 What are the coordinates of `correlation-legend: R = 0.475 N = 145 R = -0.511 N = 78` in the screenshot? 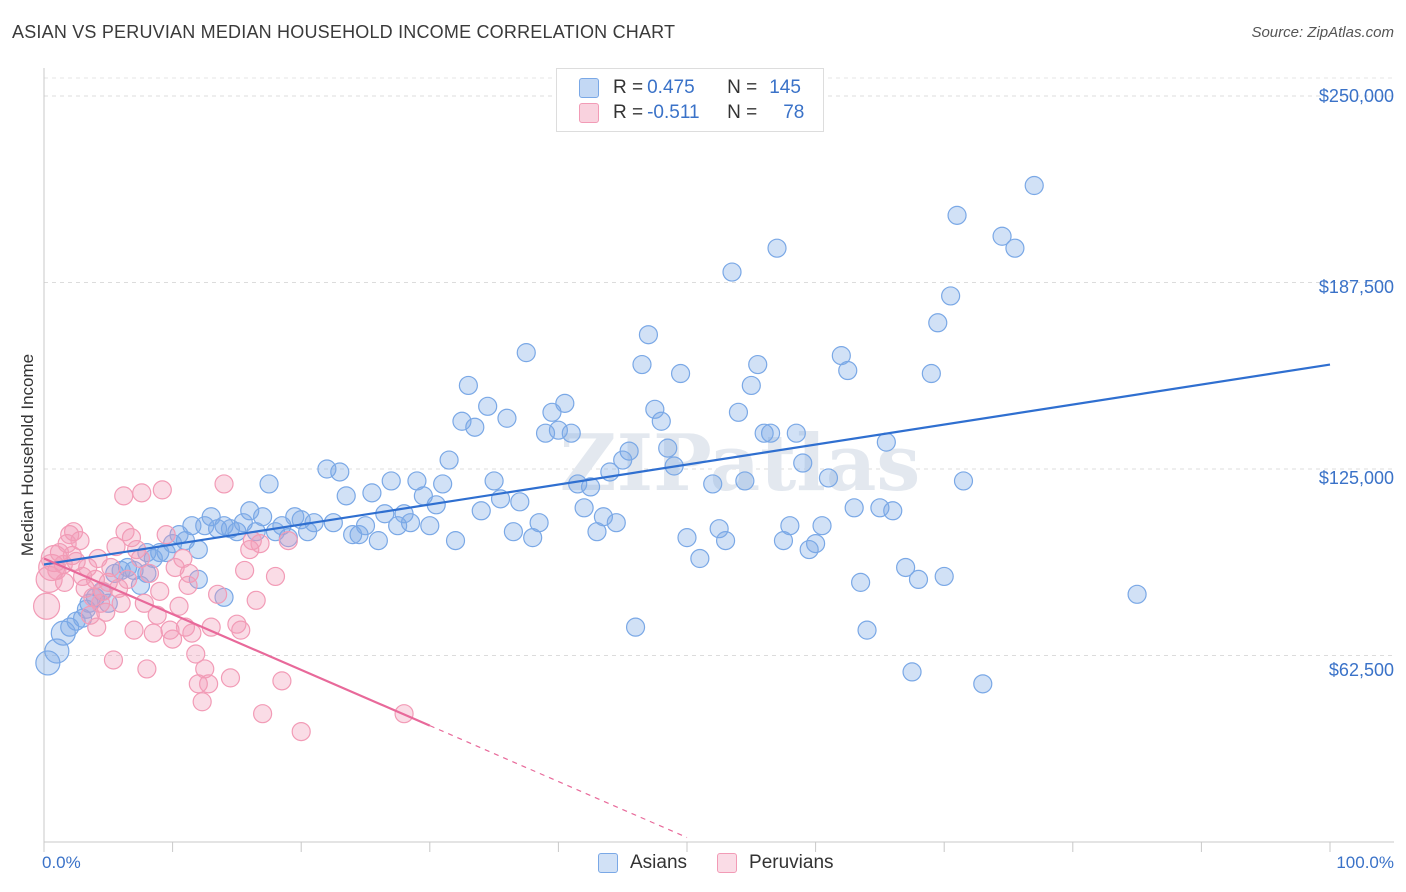 It's located at (690, 100).